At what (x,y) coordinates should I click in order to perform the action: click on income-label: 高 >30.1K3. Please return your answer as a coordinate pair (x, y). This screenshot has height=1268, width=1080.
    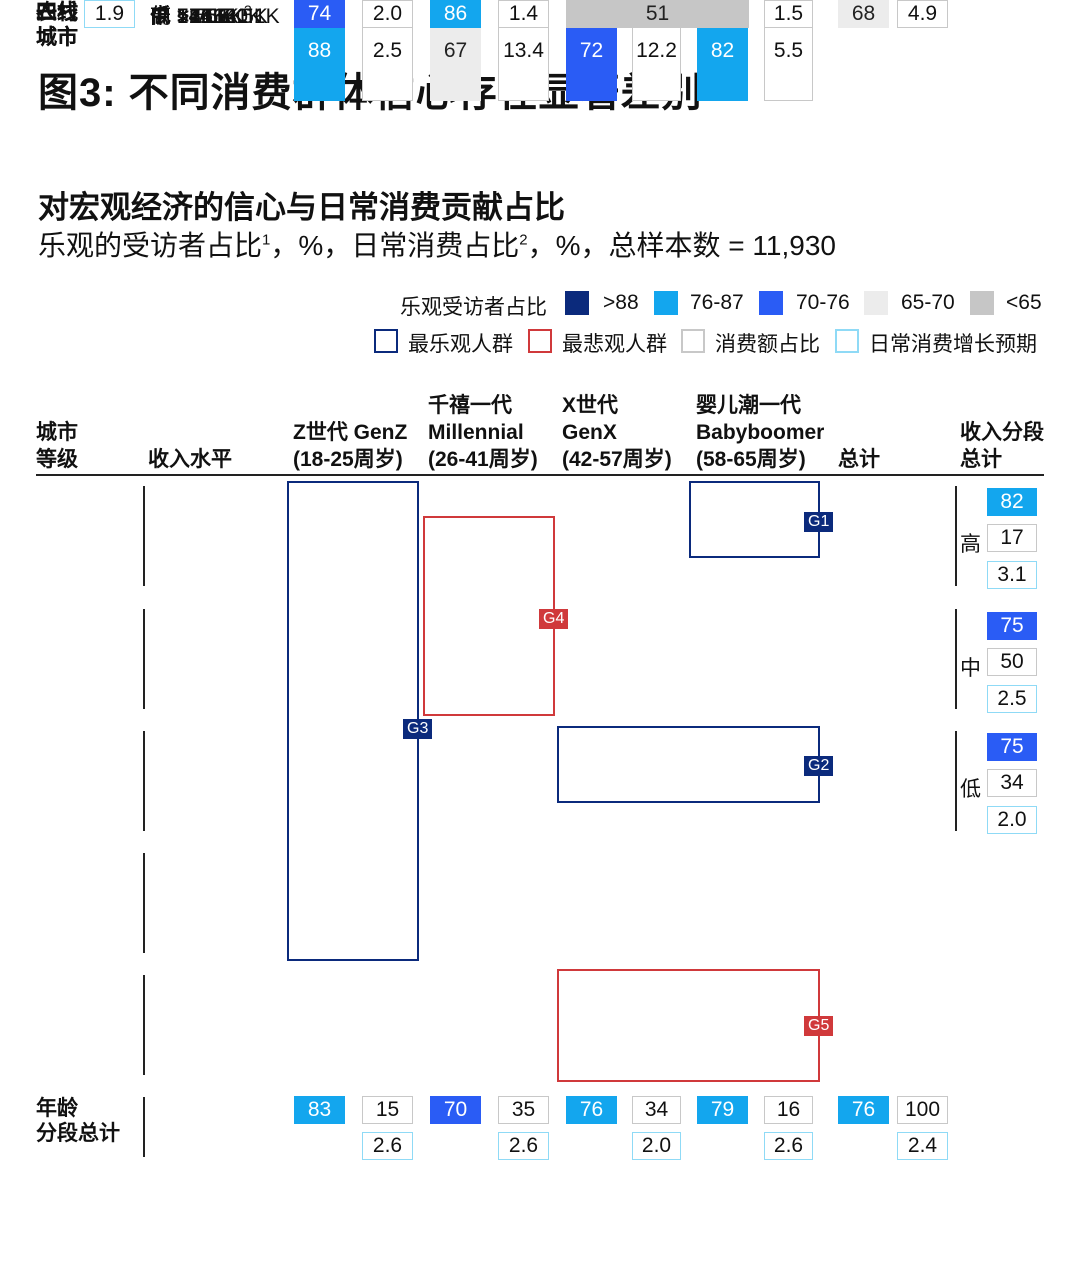
    Looking at the image, I should click on (201, 15).